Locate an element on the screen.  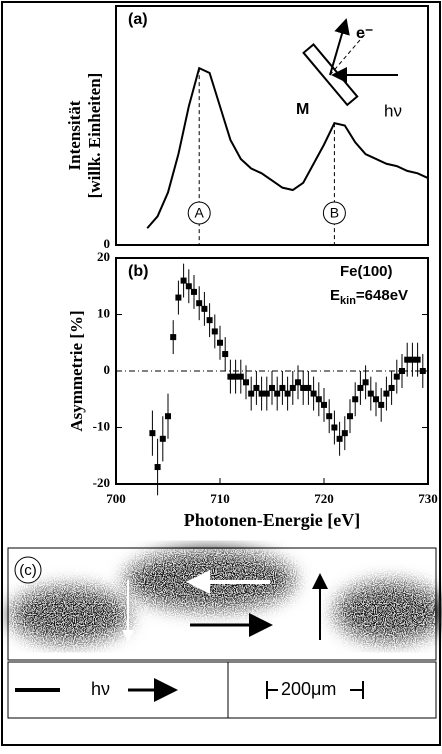
annotation: Fe(100) is located at coordinates (366, 271).